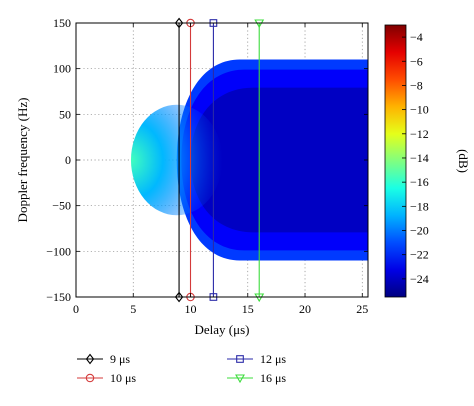 The image size is (474, 406). I want to click on colorbar-ticks: −4 −6 −8 −10 −12 −14 −16 −18 −20 −22 −24, so click(415, 158).